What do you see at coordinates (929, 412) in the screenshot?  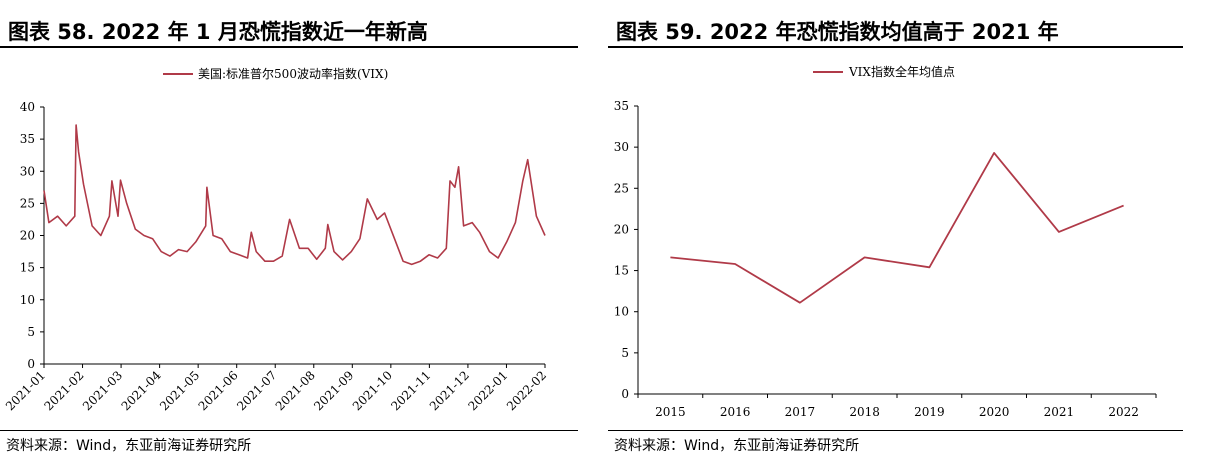 I see `x-tick-label: 2019` at bounding box center [929, 412].